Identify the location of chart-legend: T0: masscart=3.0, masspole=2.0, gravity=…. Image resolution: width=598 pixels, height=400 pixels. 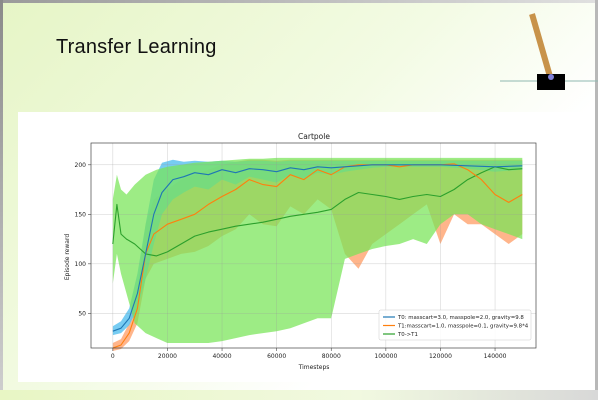
(455, 325).